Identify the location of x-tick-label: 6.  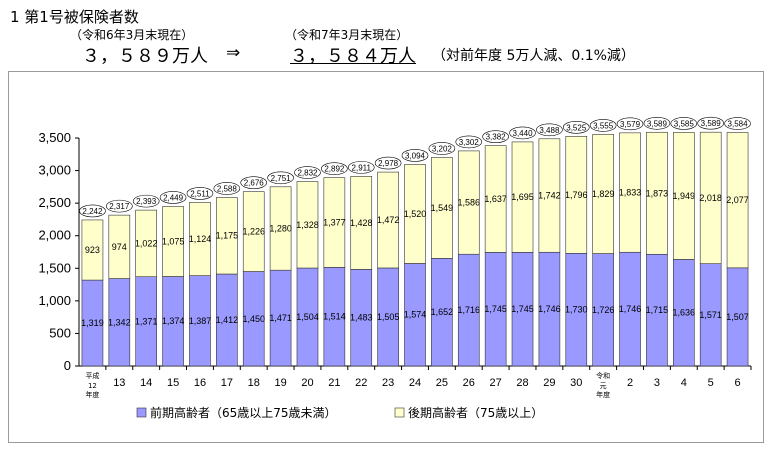
(737, 383).